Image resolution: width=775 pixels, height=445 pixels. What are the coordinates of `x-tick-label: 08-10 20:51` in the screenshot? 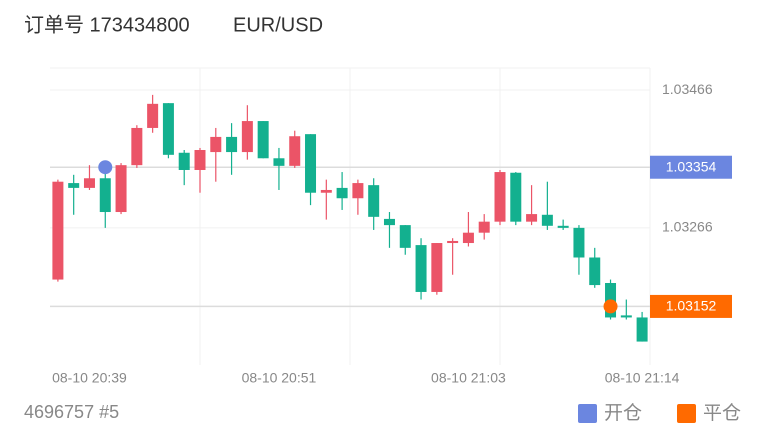 It's located at (279, 378).